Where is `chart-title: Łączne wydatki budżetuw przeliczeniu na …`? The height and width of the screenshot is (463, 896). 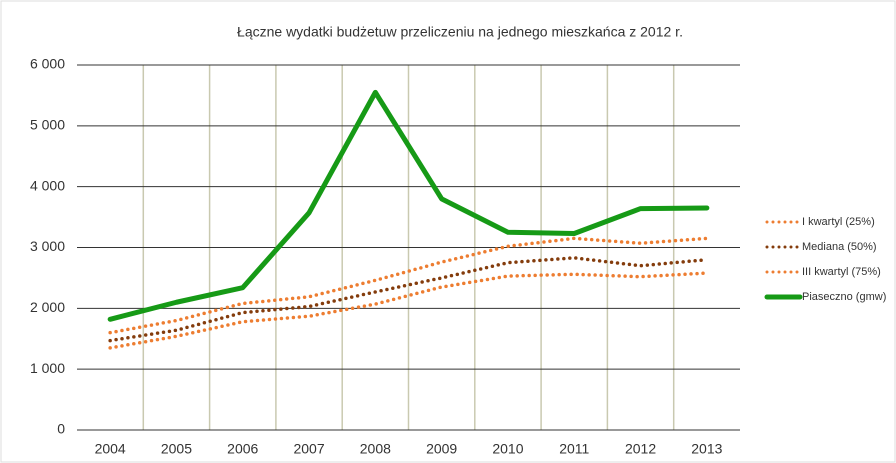 chart-title: Łączne wydatki budżetuw przeliczeniu na … is located at coordinates (460, 32).